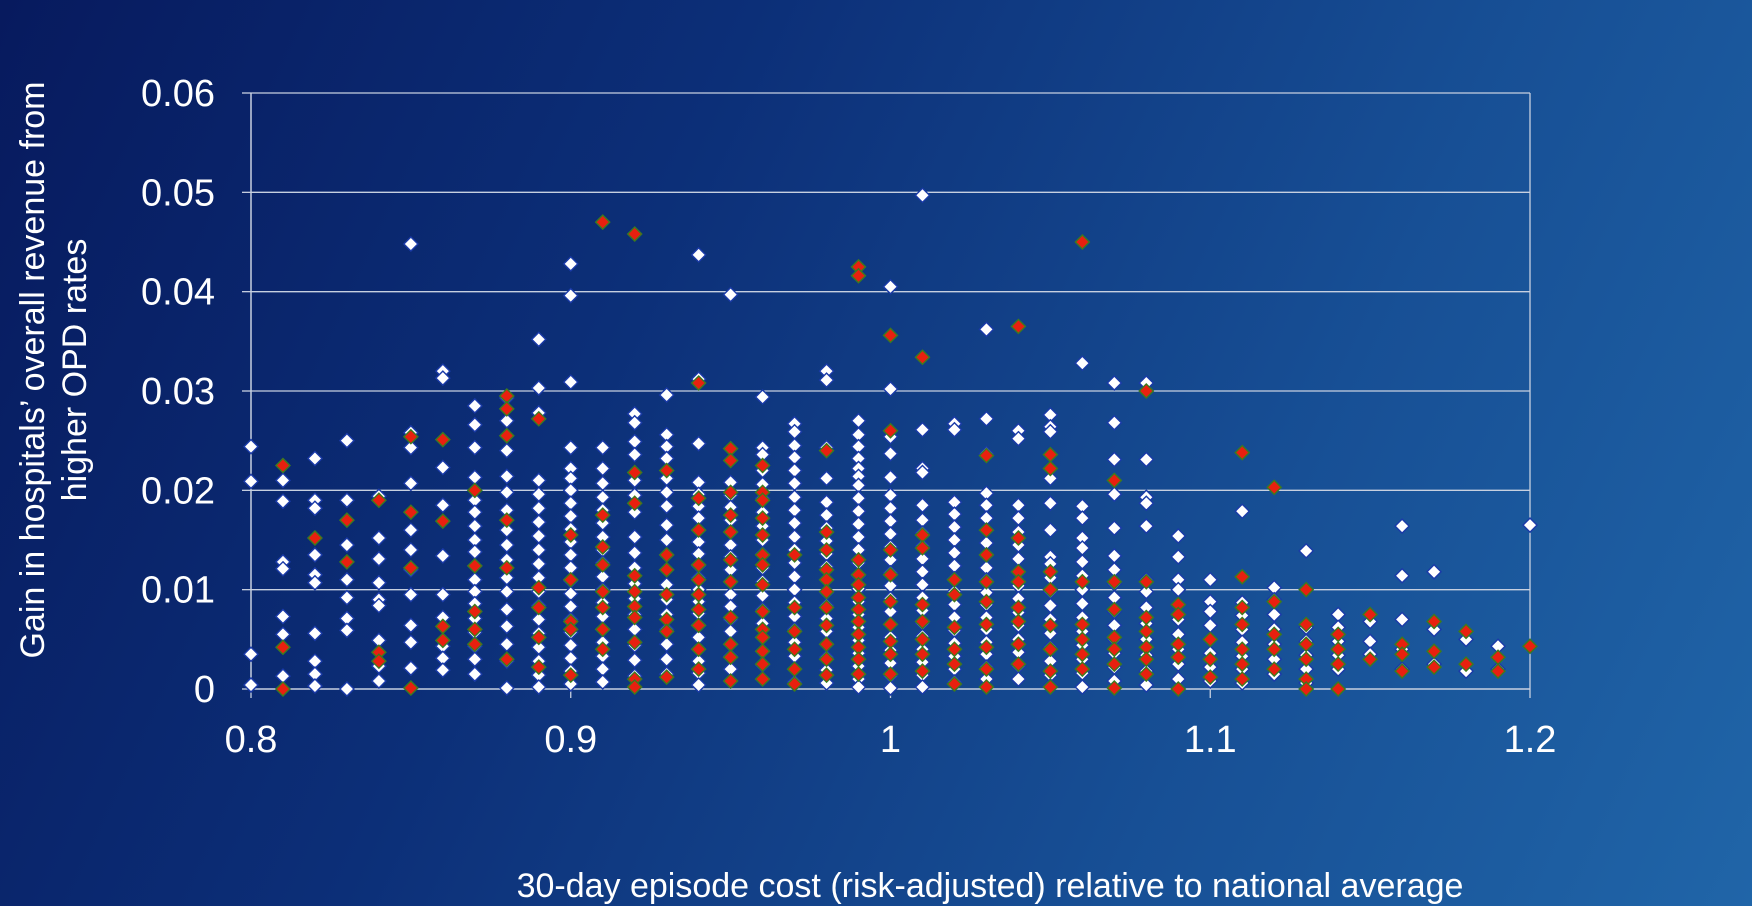 The width and height of the screenshot is (1752, 906). Describe the element at coordinates (178, 193) in the screenshot. I see `y-tick-label: 0.05` at that location.